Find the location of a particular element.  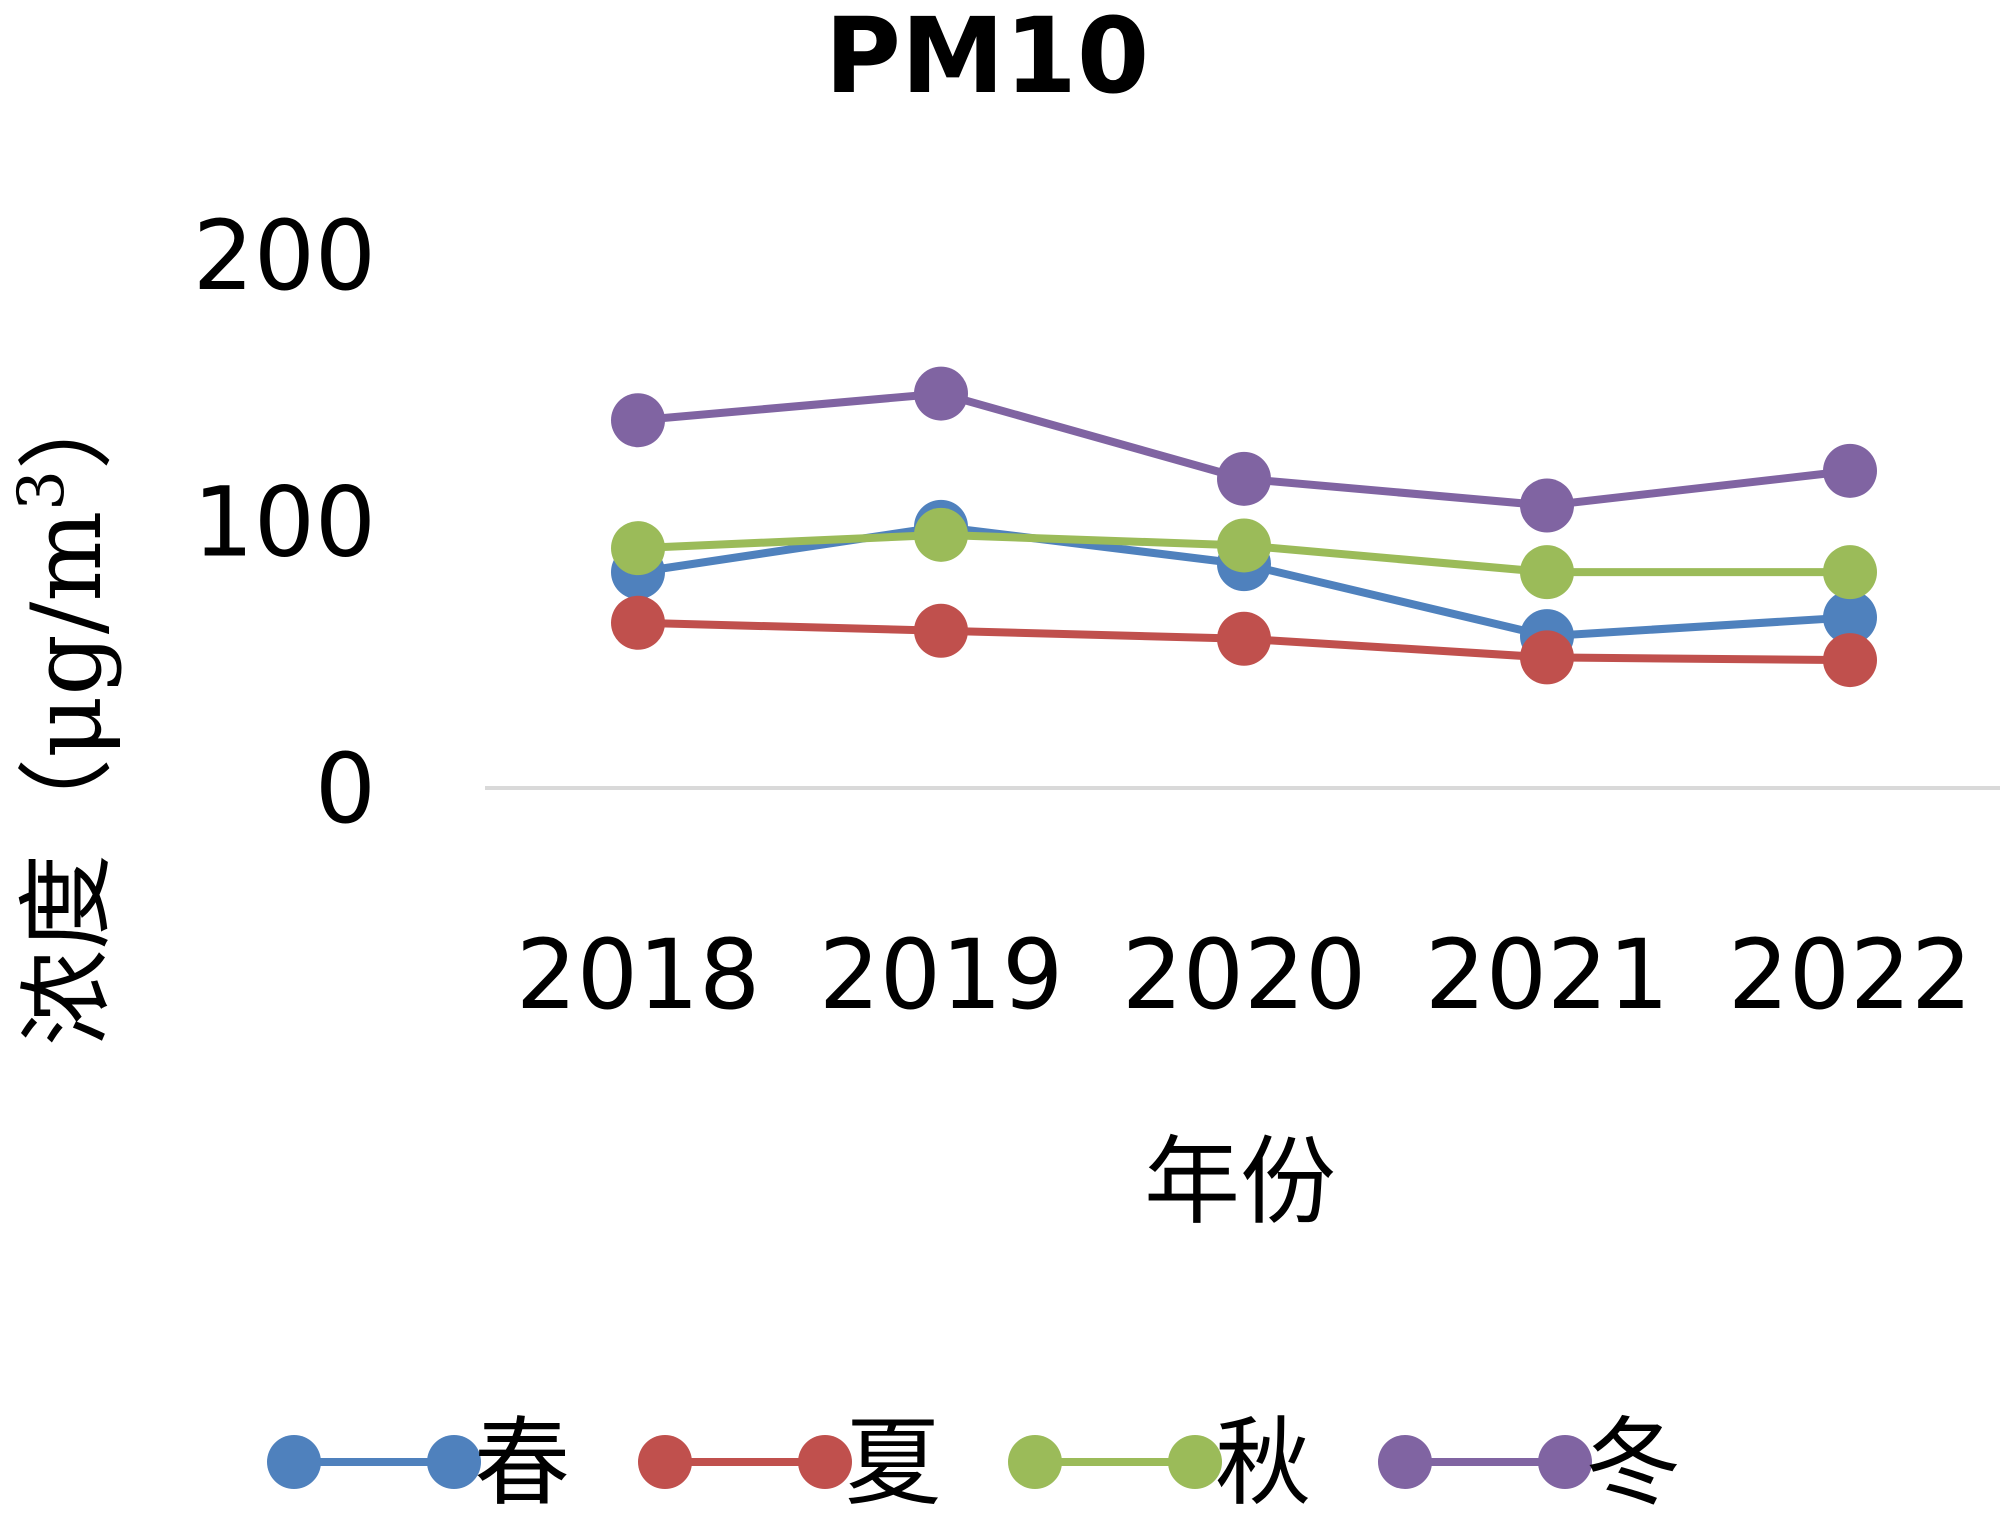

y-axis-title-close: ） is located at coordinates (67, 422).